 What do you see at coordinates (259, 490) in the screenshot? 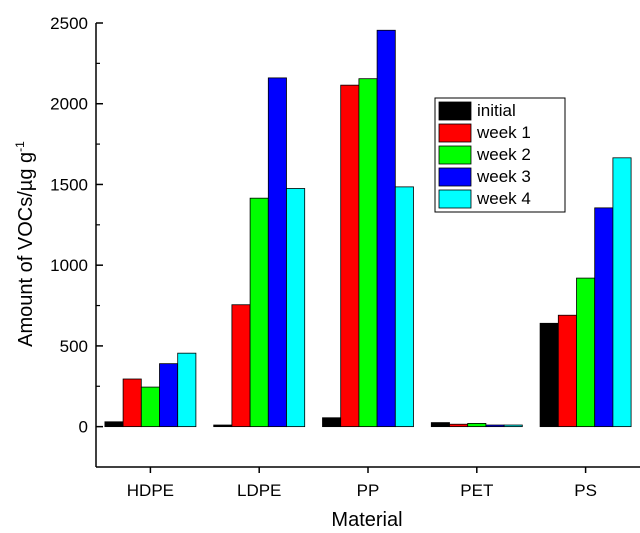
I see `x-tick-label: LDPE` at bounding box center [259, 490].